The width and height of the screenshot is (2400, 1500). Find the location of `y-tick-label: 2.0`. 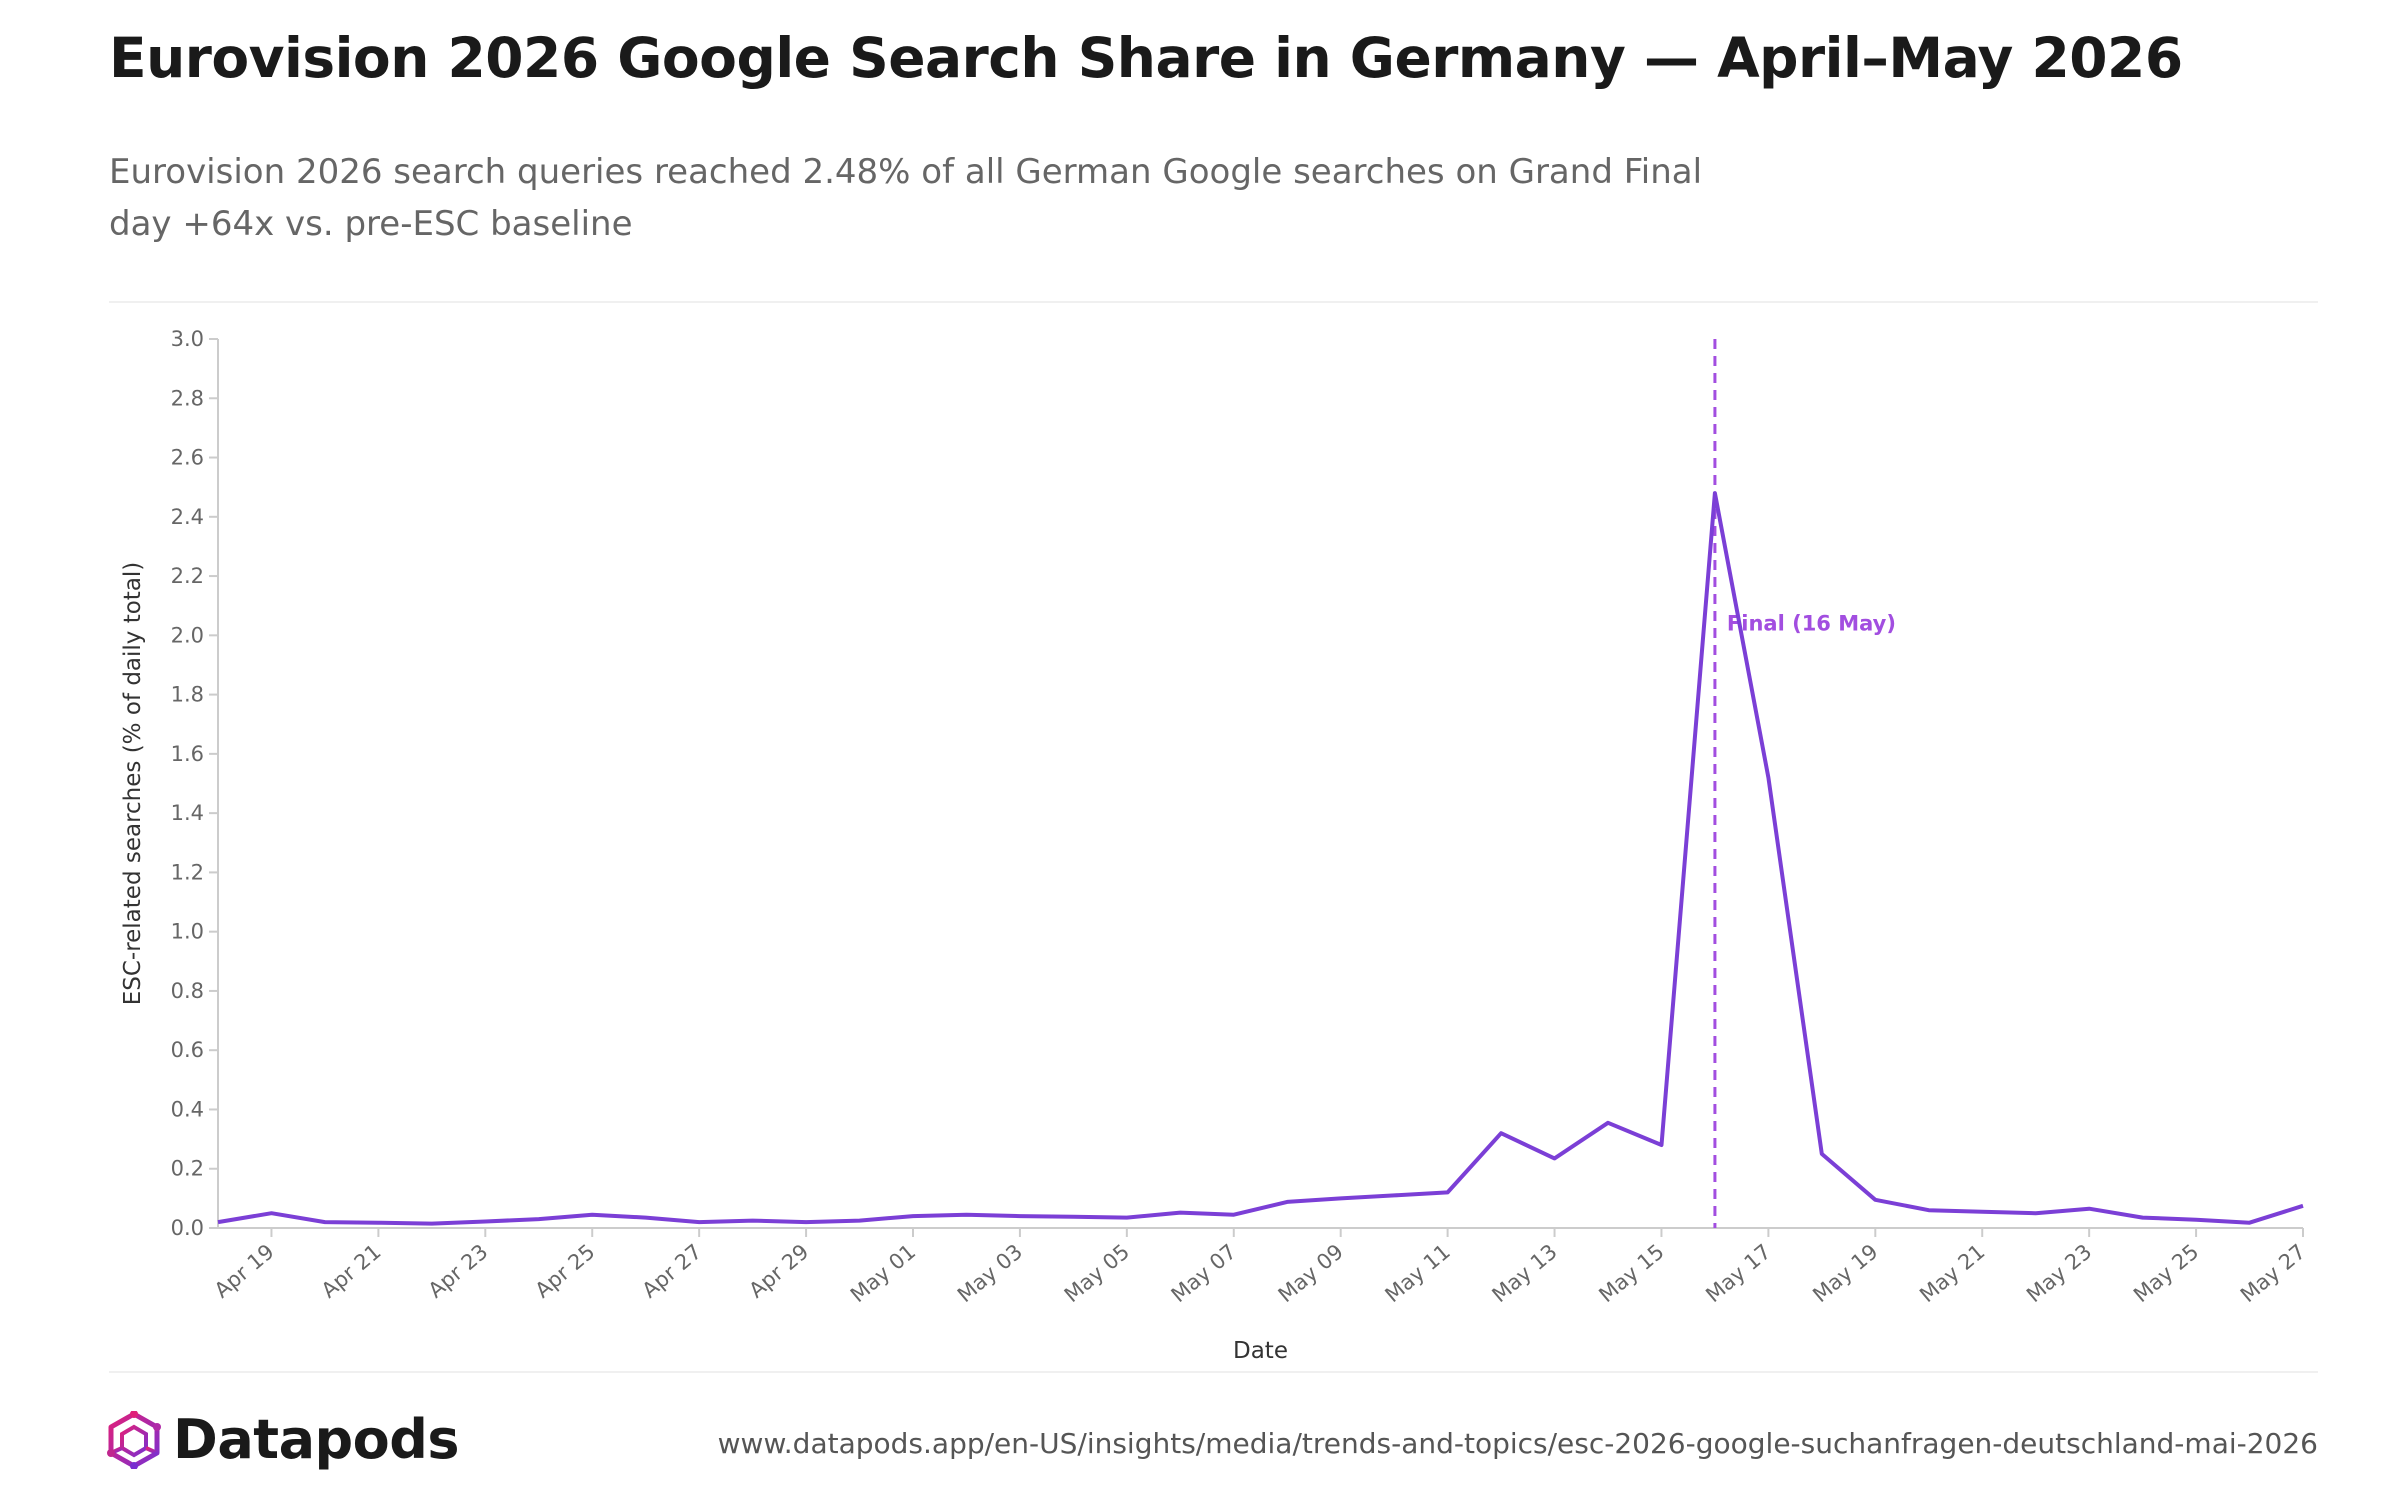

y-tick-label: 2.0 is located at coordinates (187, 635).